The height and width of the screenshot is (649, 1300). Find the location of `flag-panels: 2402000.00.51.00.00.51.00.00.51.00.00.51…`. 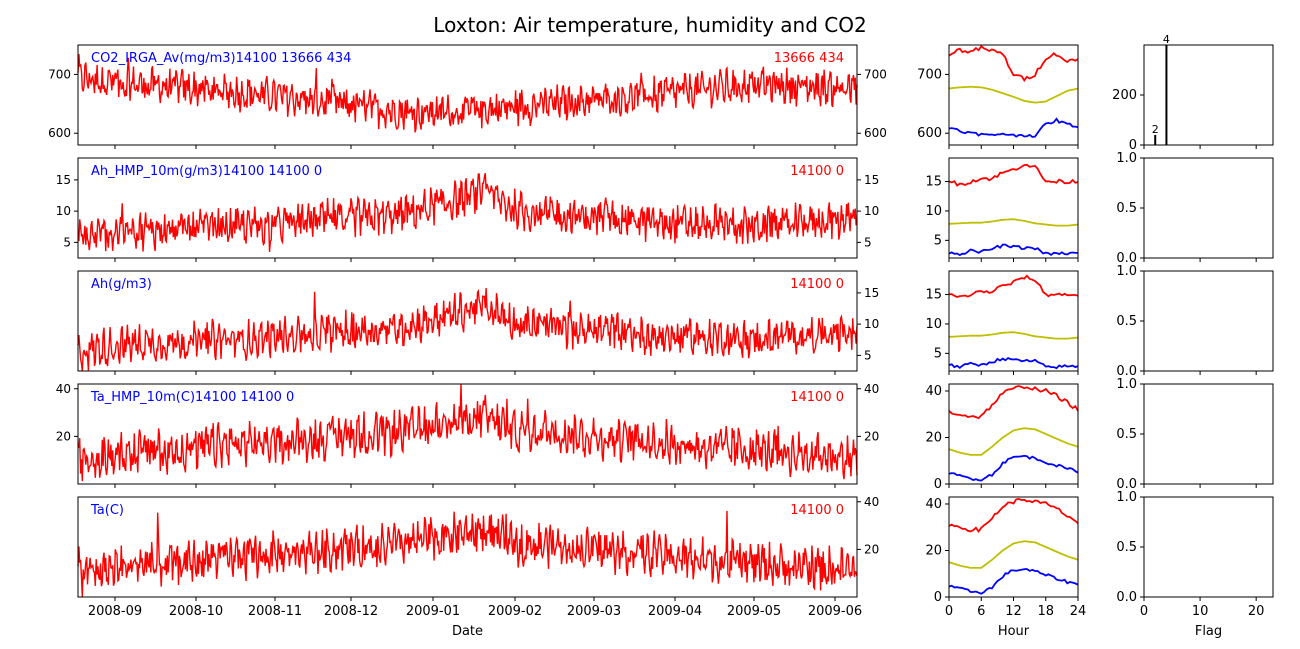

flag-panels: 2402000.00.51.00.00.51.00.00.51.00.00.51… is located at coordinates (1193, 319).